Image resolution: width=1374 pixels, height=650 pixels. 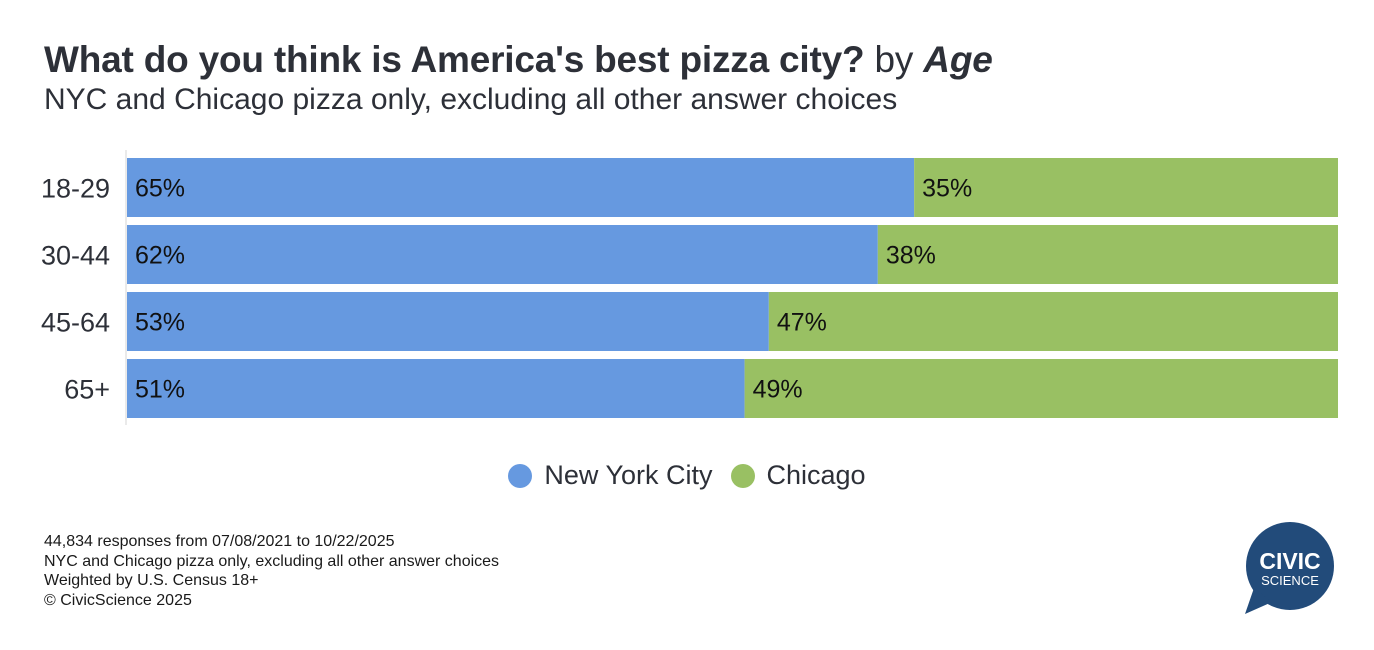 I want to click on legend-item-chicago: Chicago, so click(x=798, y=475).